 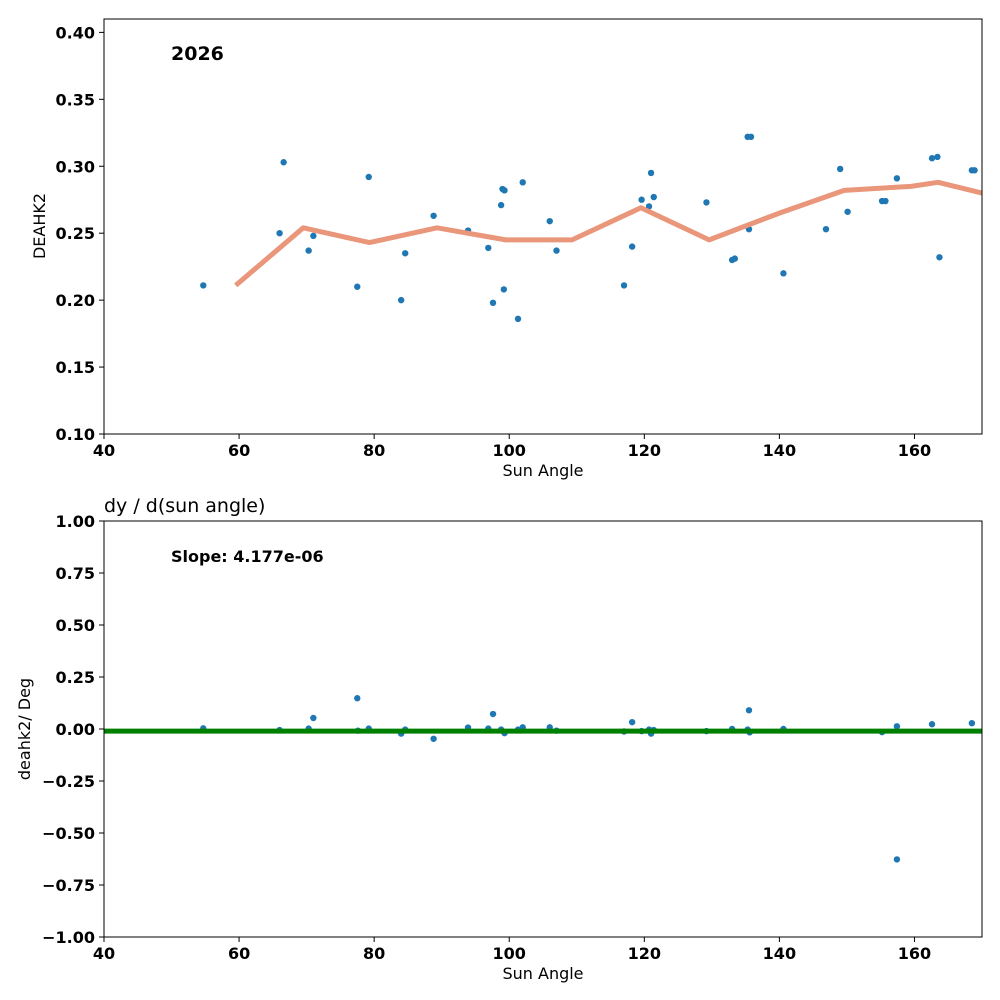 I want to click on bottom-plot-y-tick-label: −0.75, so click(x=68, y=885).